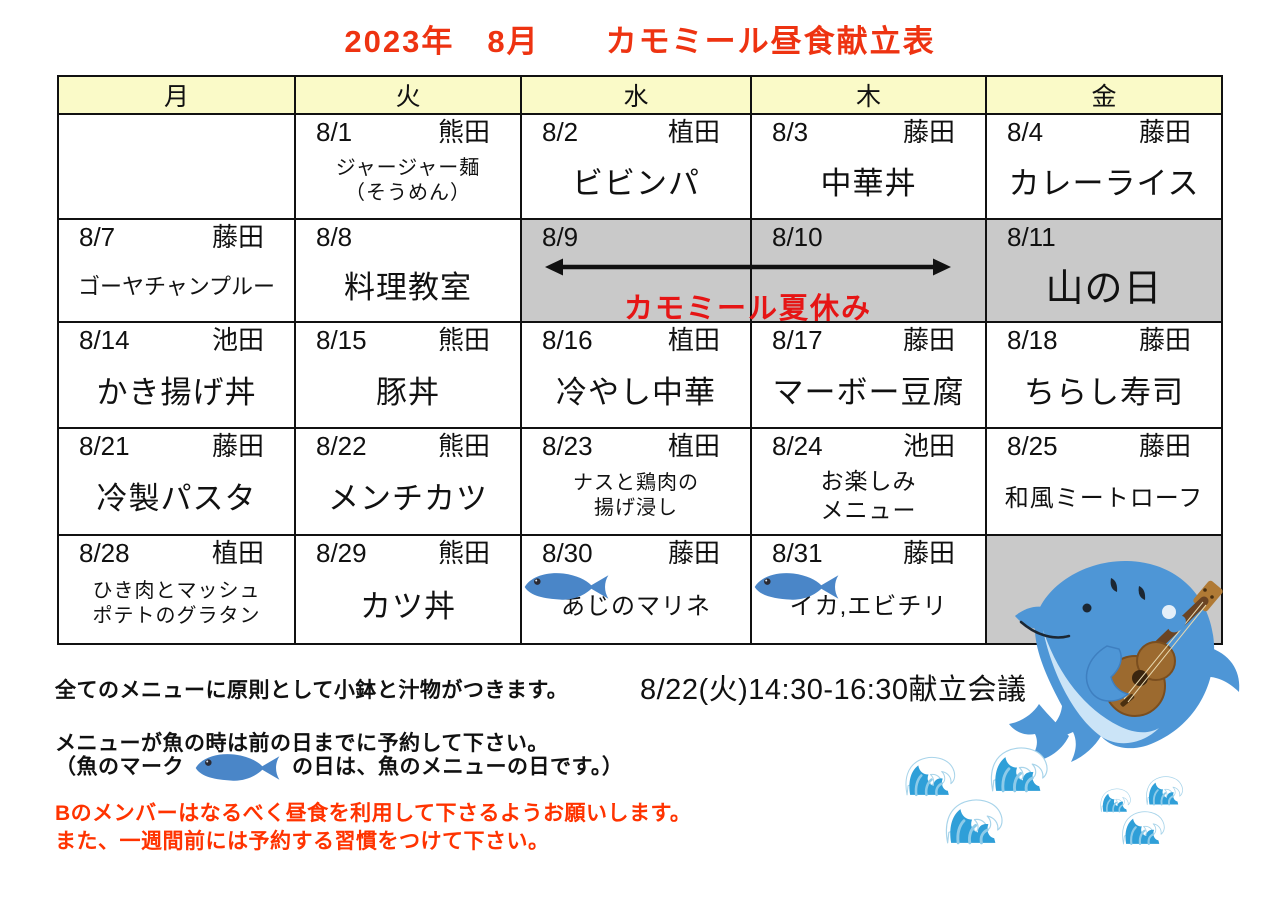 The image size is (1280, 905). I want to click on warning-use-lunch: Bのメンバーはなるべく昼食を利用して下さるようお願いします。, so click(373, 813).